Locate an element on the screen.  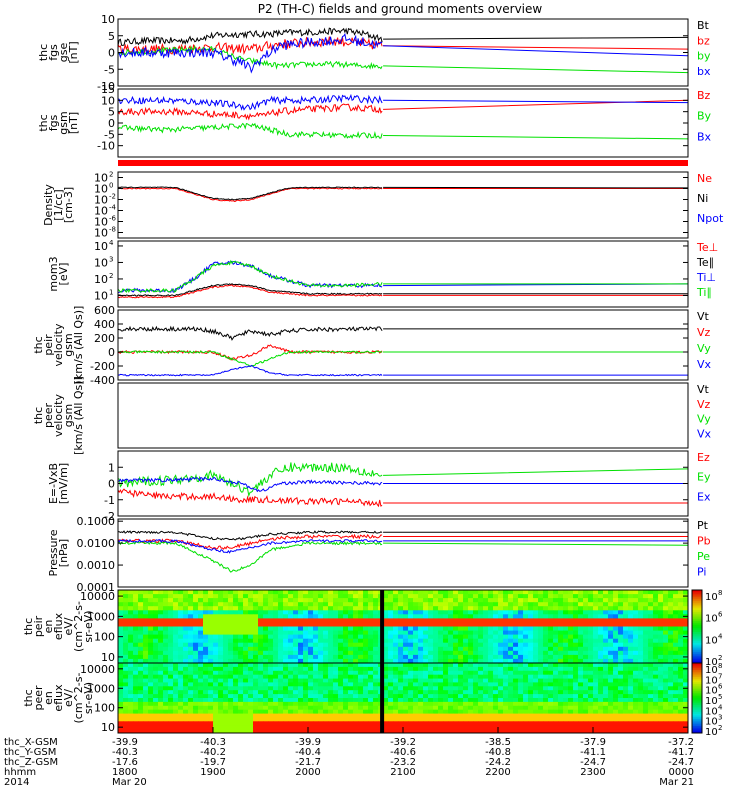
legend-Ey: Ey is located at coordinates (704, 477).